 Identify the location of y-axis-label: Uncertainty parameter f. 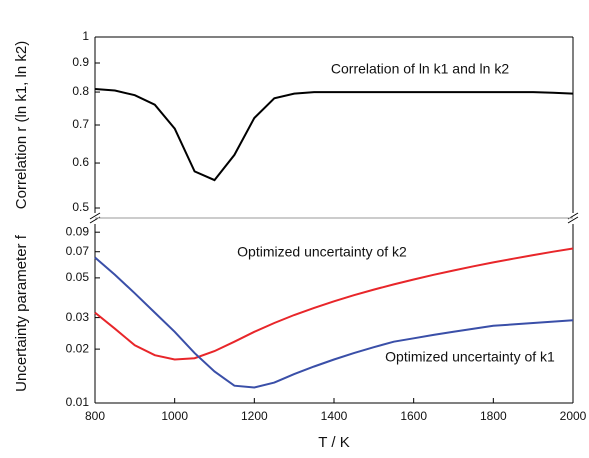
(21, 313).